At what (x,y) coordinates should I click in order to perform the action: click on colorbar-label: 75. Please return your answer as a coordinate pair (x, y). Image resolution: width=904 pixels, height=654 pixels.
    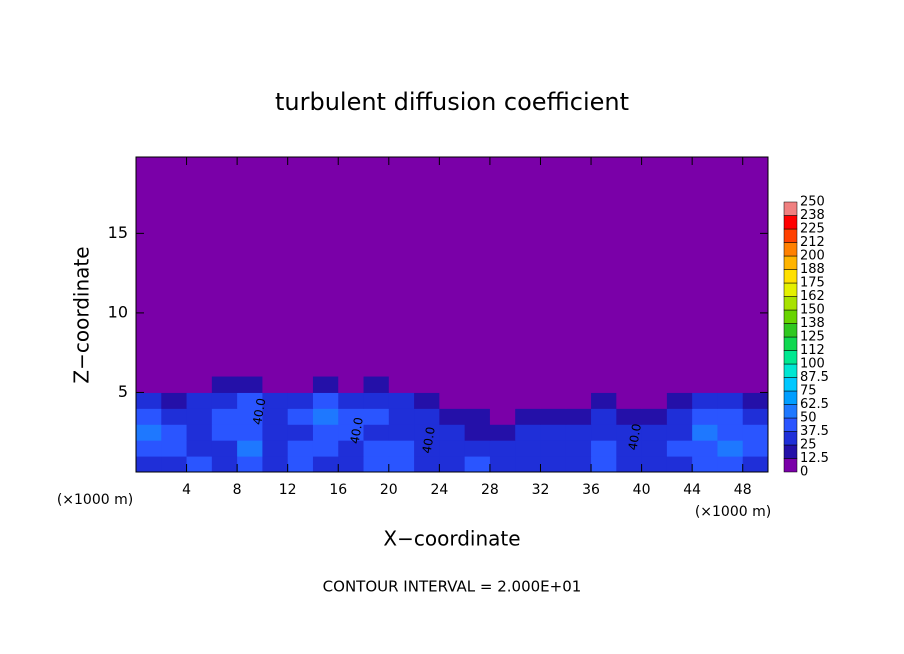
    Looking at the image, I should click on (808, 391).